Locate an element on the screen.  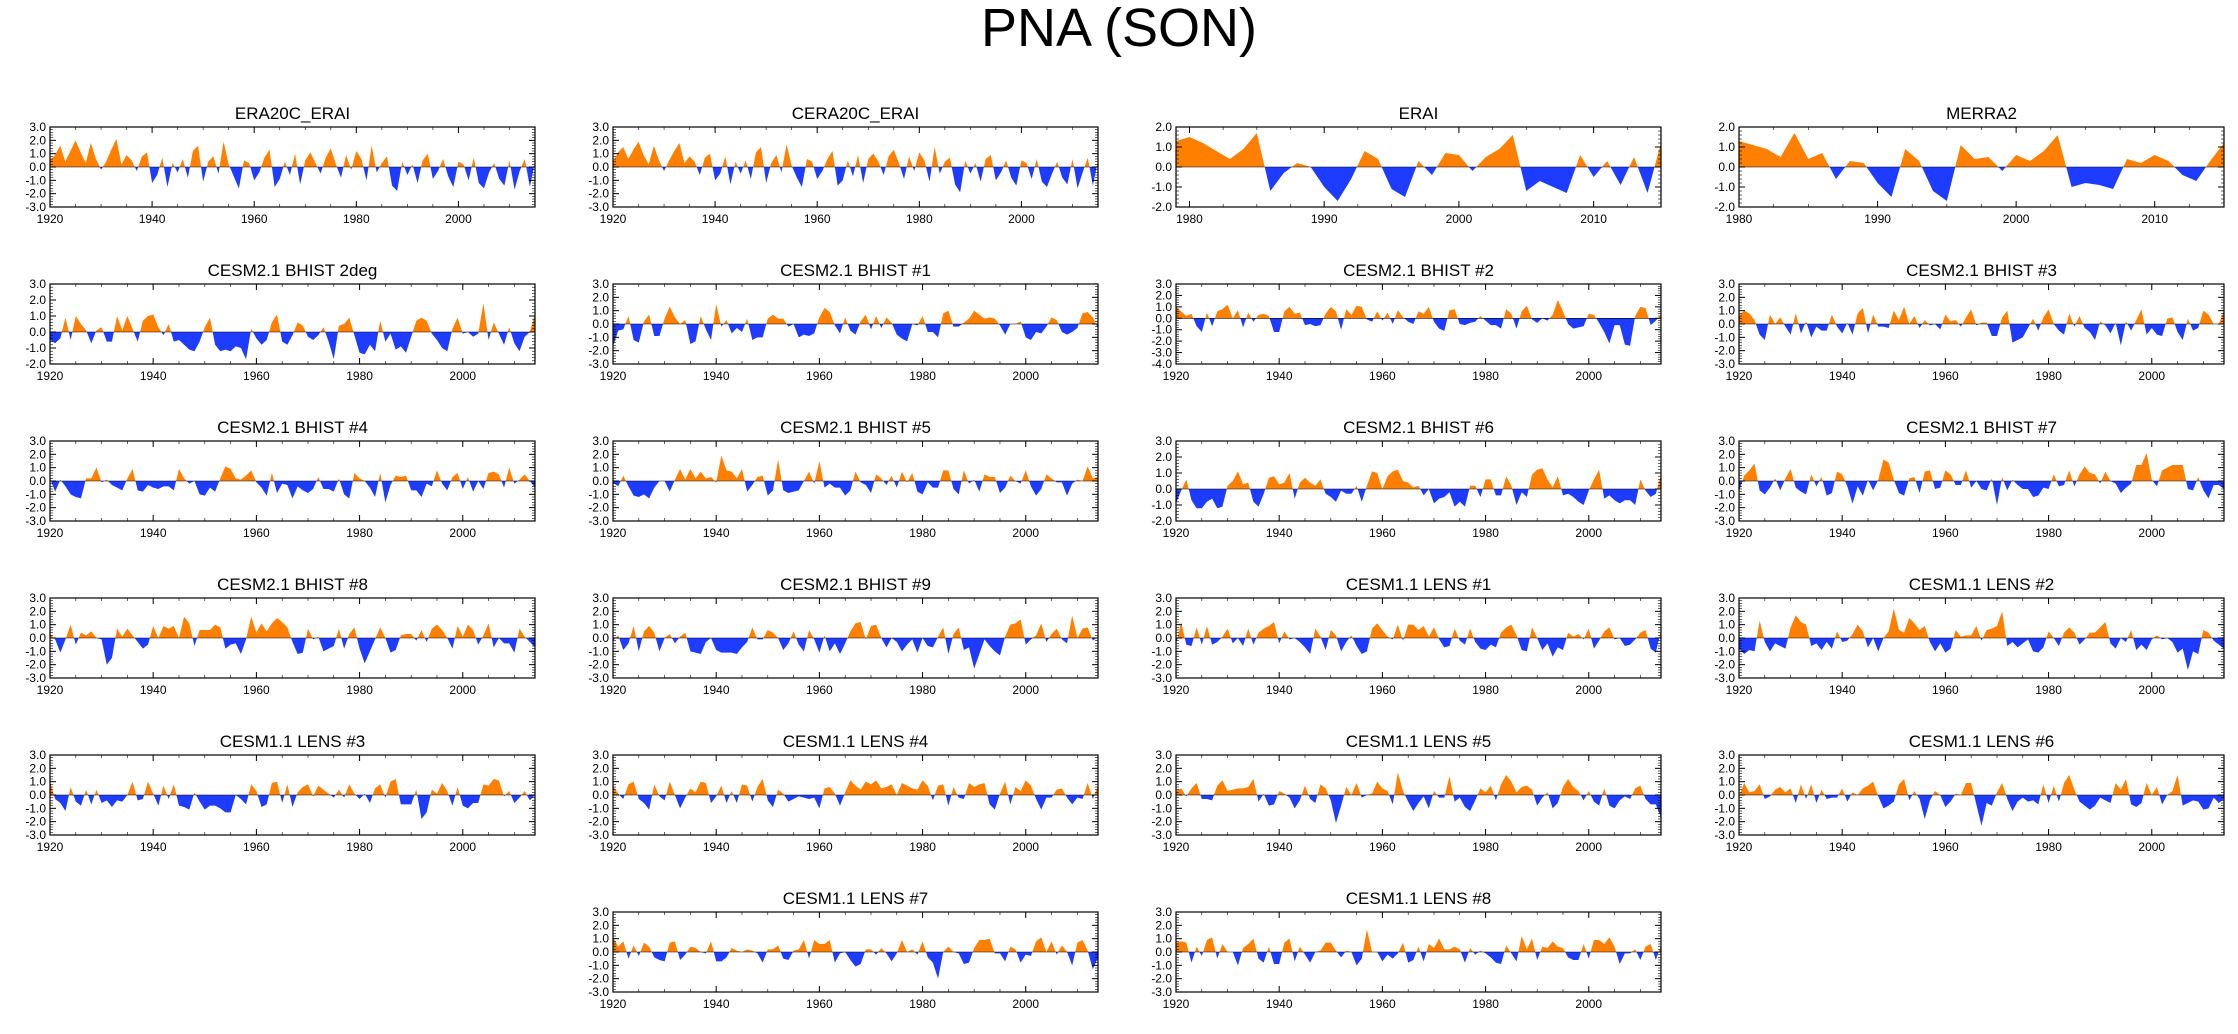
panel-title: CESM1.1 LENS #5 is located at coordinates (1419, 741).